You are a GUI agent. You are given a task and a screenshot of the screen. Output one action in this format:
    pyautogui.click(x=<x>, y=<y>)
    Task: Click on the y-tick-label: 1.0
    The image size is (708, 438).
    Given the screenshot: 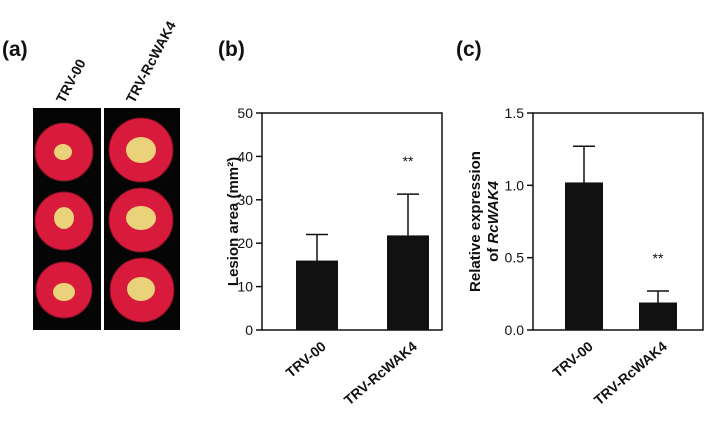 What is the action you would take?
    pyautogui.click(x=515, y=185)
    